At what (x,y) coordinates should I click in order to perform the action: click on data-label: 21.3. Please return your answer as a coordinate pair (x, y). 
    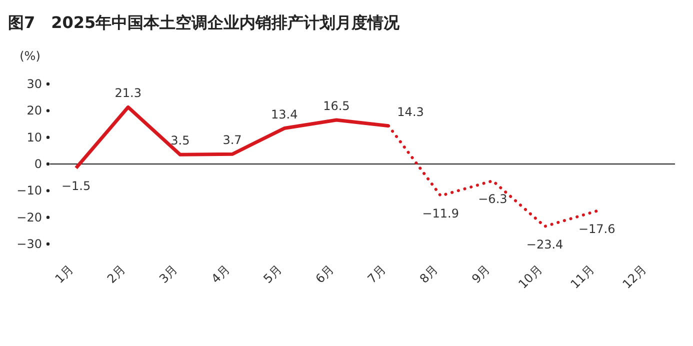
    Looking at the image, I should click on (128, 93).